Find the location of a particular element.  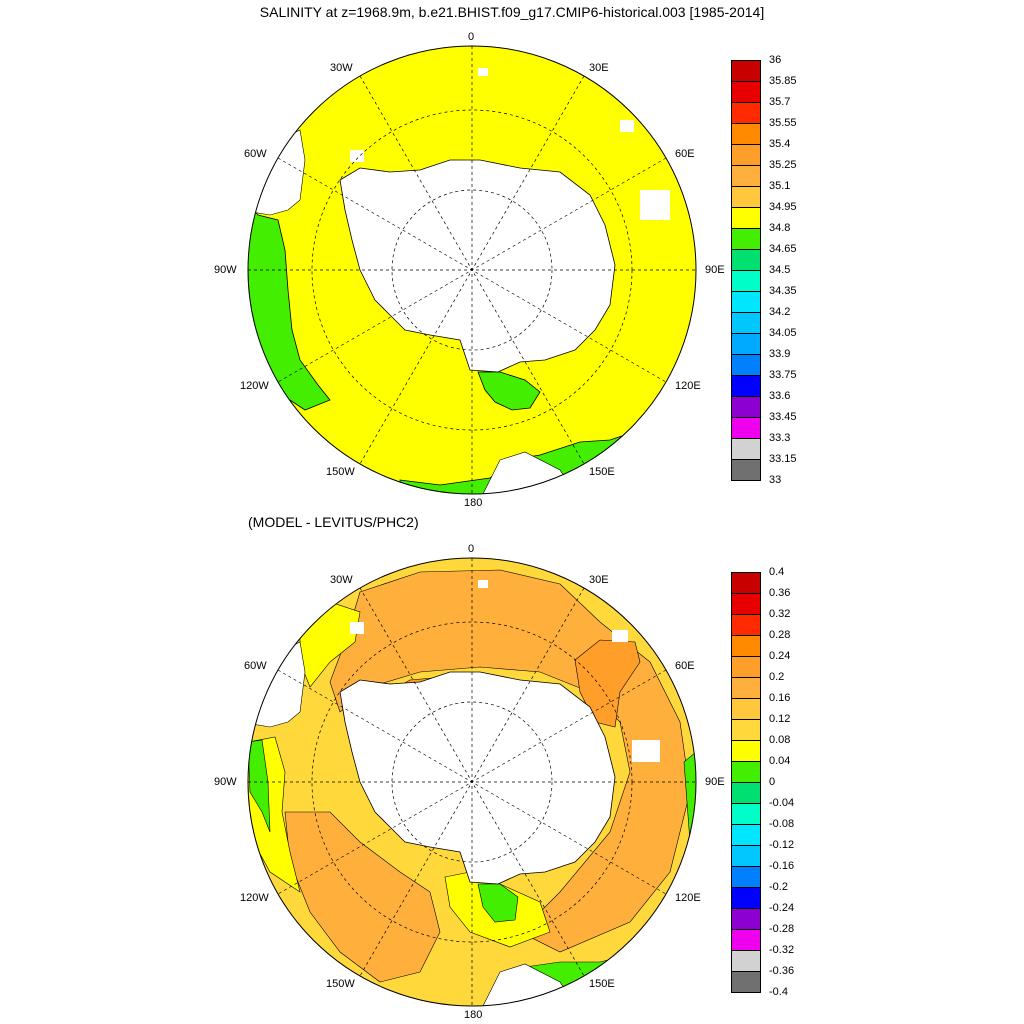

difference-plot-subtitle: (MODEL - LEVITUS/PHC2) is located at coordinates (333, 522).